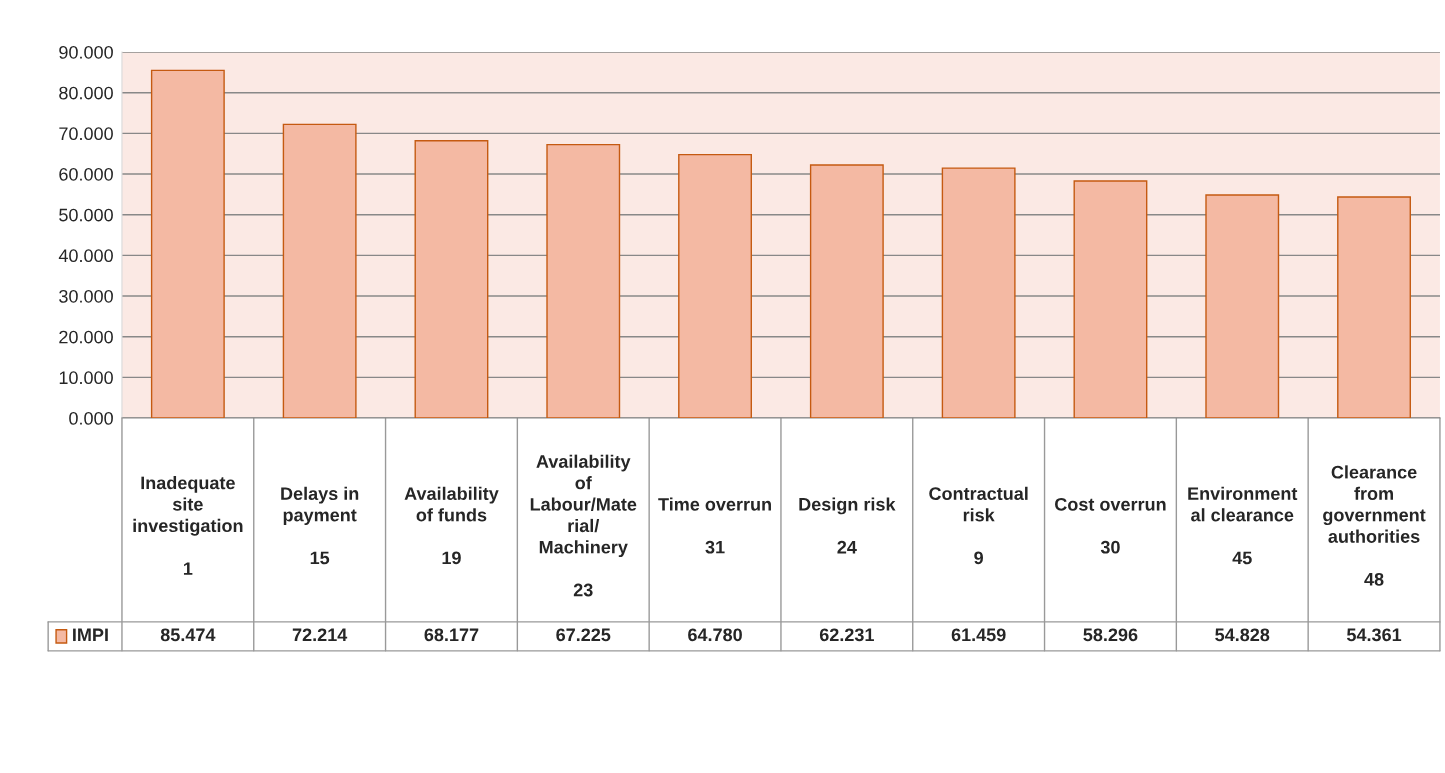 This screenshot has width=1445, height=773. What do you see at coordinates (583, 635) in the screenshot?
I see `text: 67.225` at bounding box center [583, 635].